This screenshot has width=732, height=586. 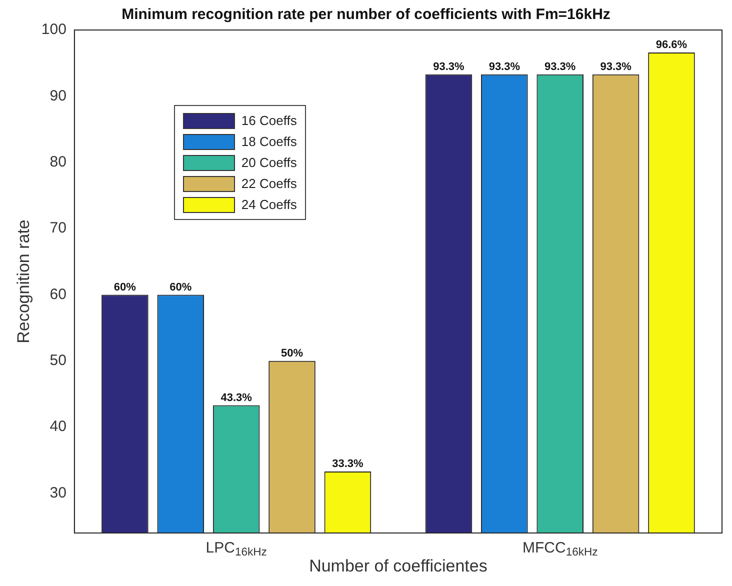 What do you see at coordinates (58, 361) in the screenshot?
I see `y-tick-label: 50` at bounding box center [58, 361].